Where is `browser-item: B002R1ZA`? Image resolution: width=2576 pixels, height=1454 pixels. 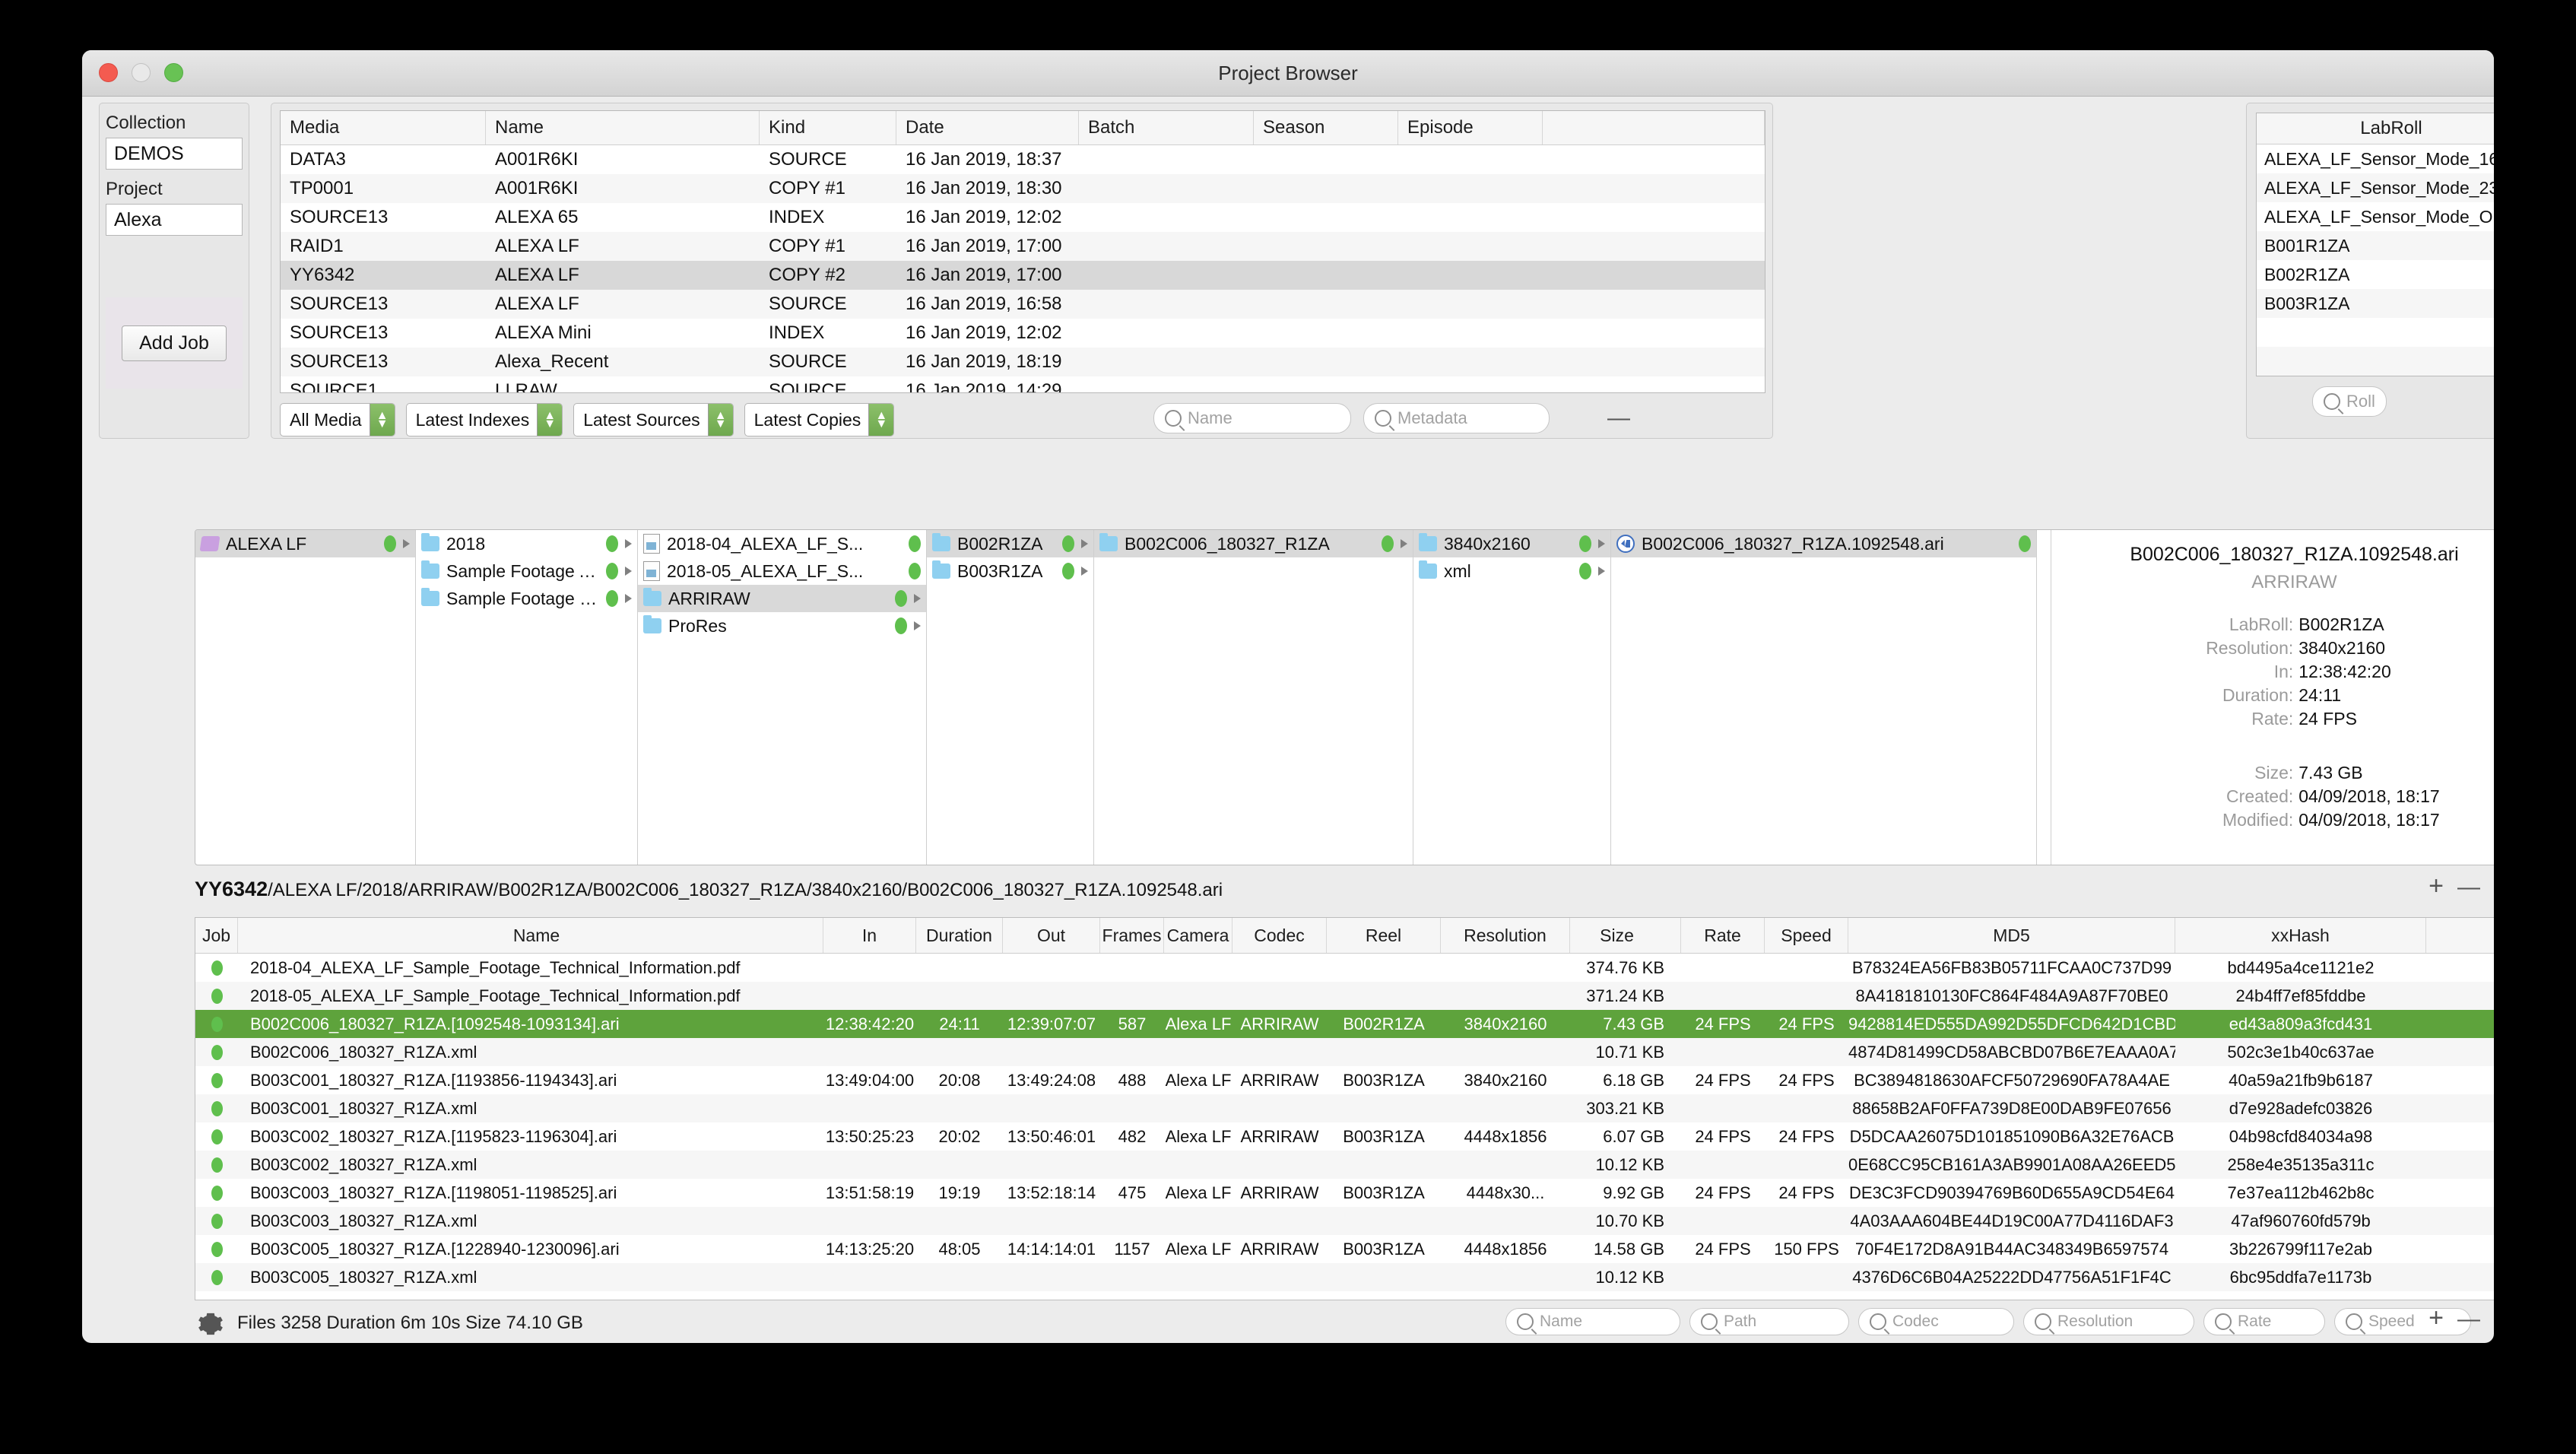 browser-item: B002R1ZA is located at coordinates (1010, 543).